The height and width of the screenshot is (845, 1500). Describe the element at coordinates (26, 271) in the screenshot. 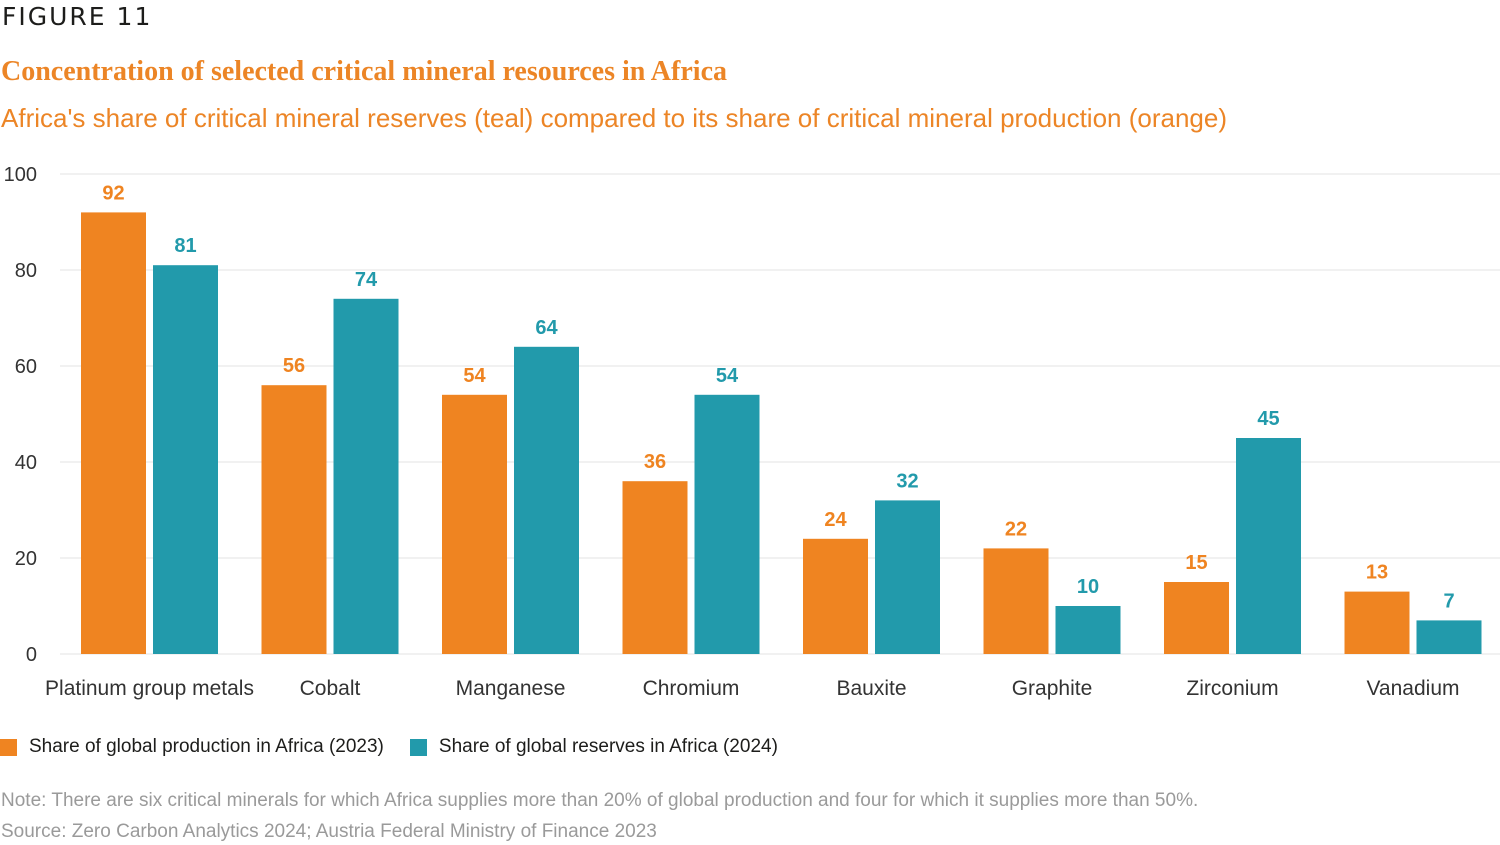

I see `y-tick-label: 80` at that location.